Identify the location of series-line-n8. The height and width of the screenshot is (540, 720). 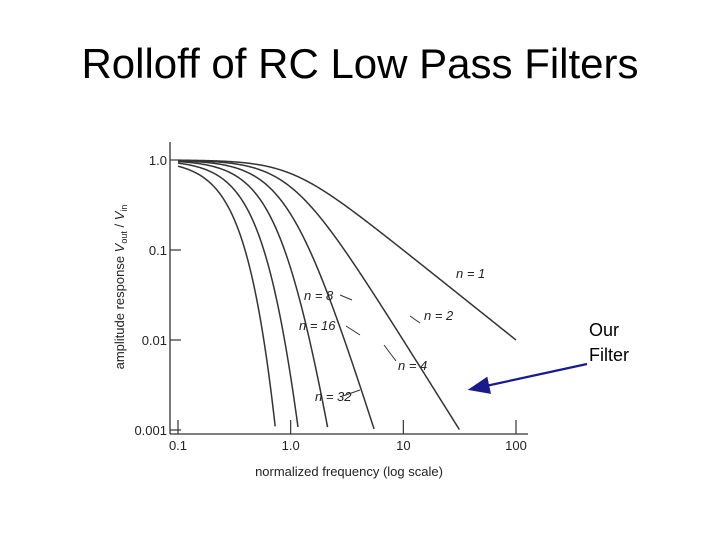
(253, 294).